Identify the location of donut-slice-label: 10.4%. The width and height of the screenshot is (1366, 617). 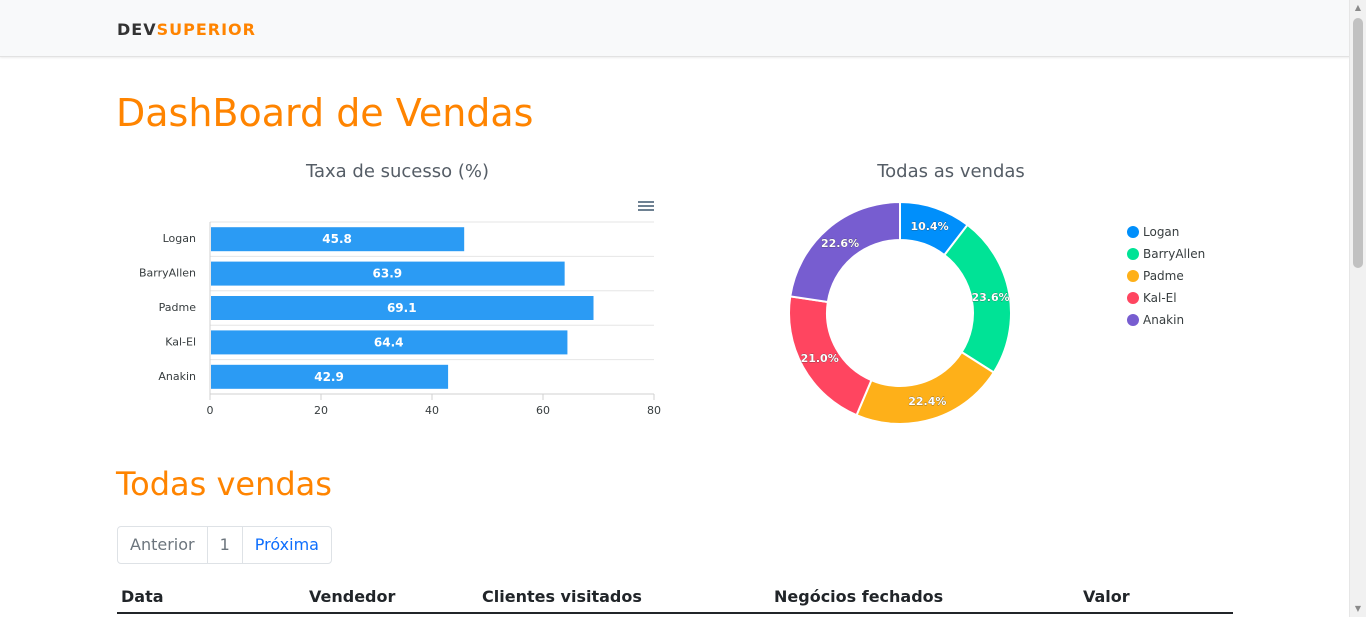
(929, 226).